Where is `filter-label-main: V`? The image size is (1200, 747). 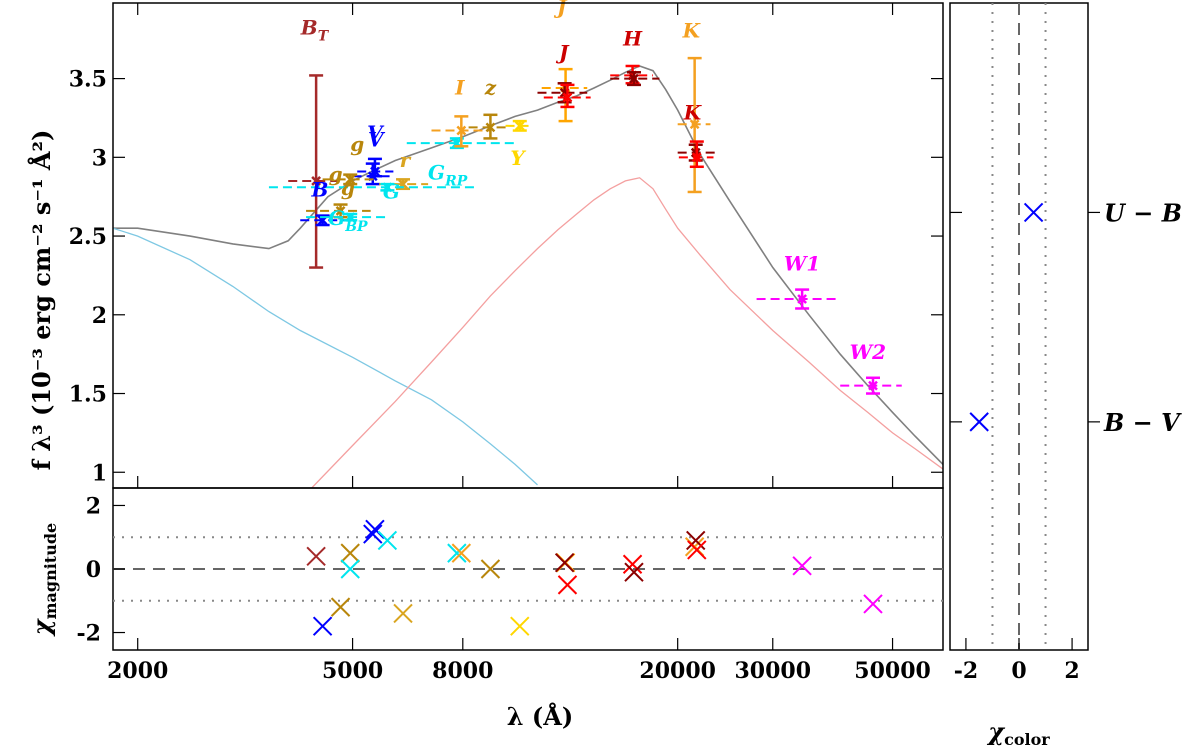
filter-label-main: V is located at coordinates (376, 133).